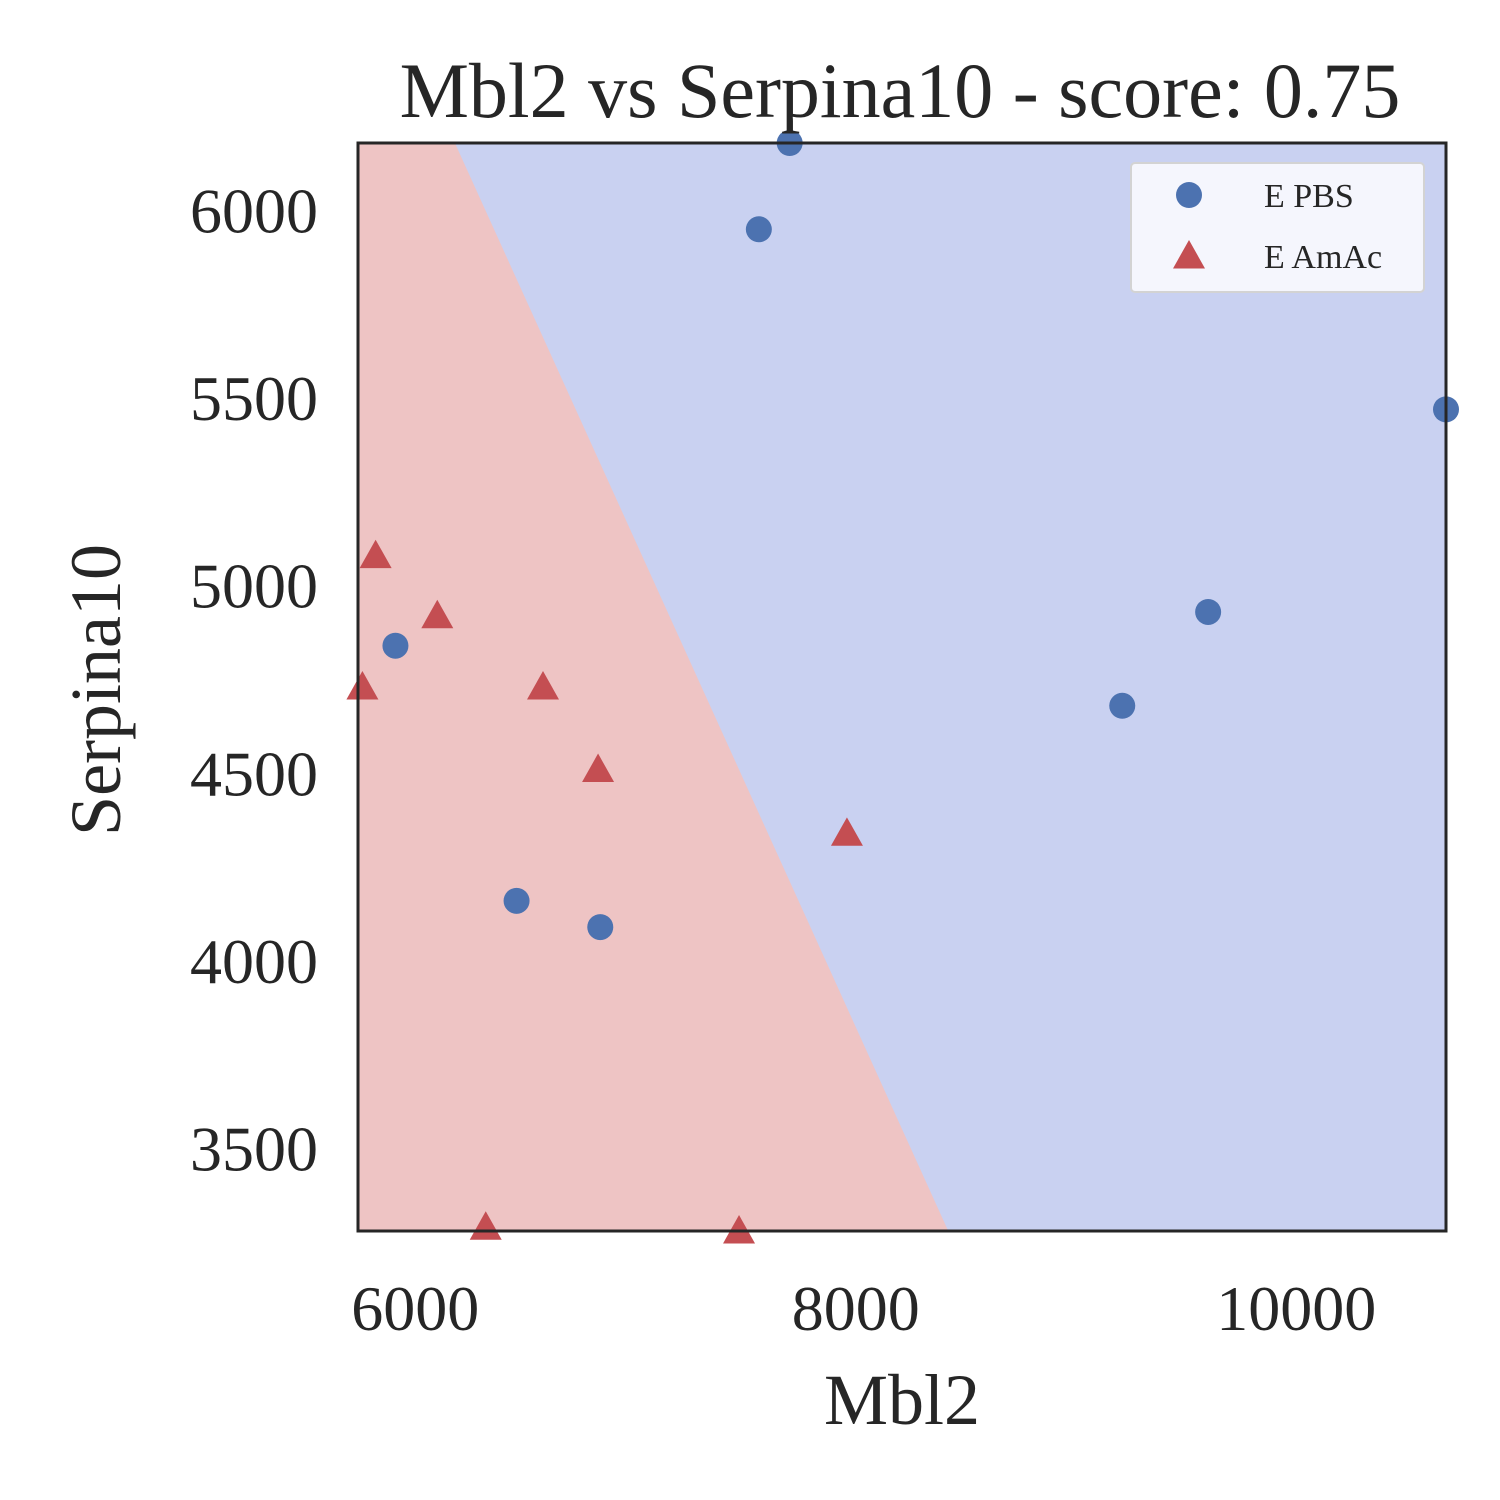 This screenshot has width=1500, height=1500. I want to click on legend-box, so click(1277, 227).